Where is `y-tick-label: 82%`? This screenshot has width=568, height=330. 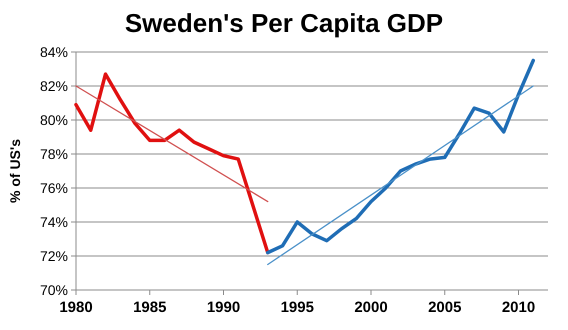
y-tick-label: 82% is located at coordinates (54, 86).